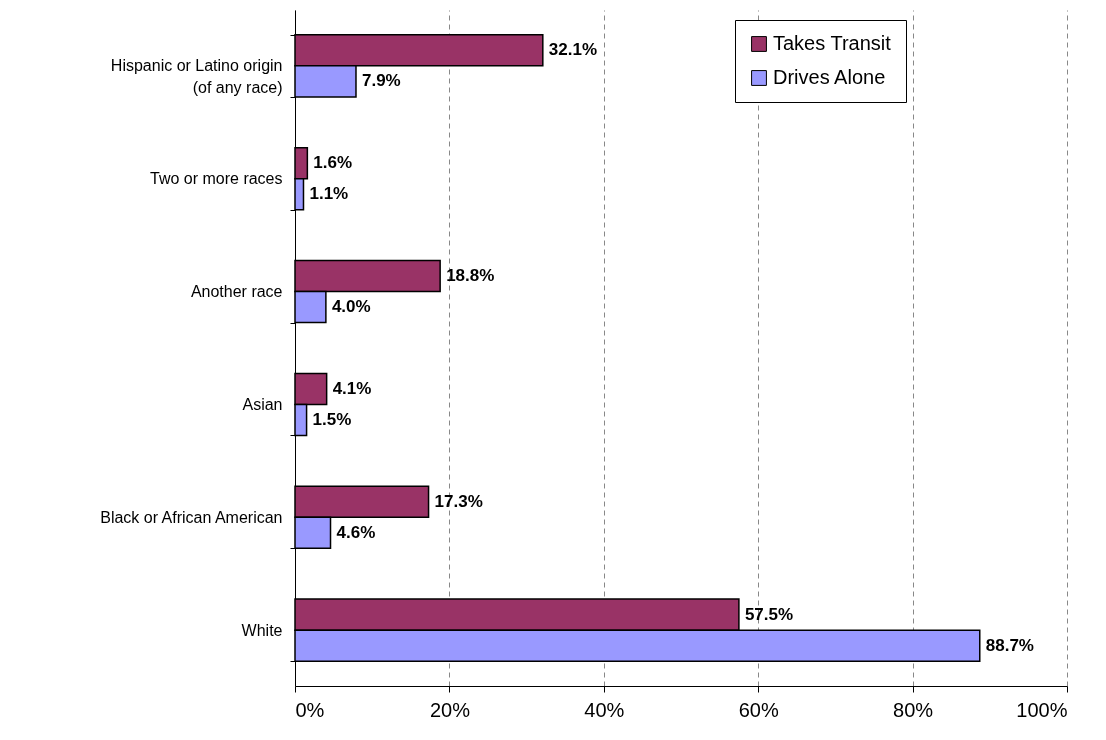  I want to click on data-label: 4.1%, so click(352, 388).